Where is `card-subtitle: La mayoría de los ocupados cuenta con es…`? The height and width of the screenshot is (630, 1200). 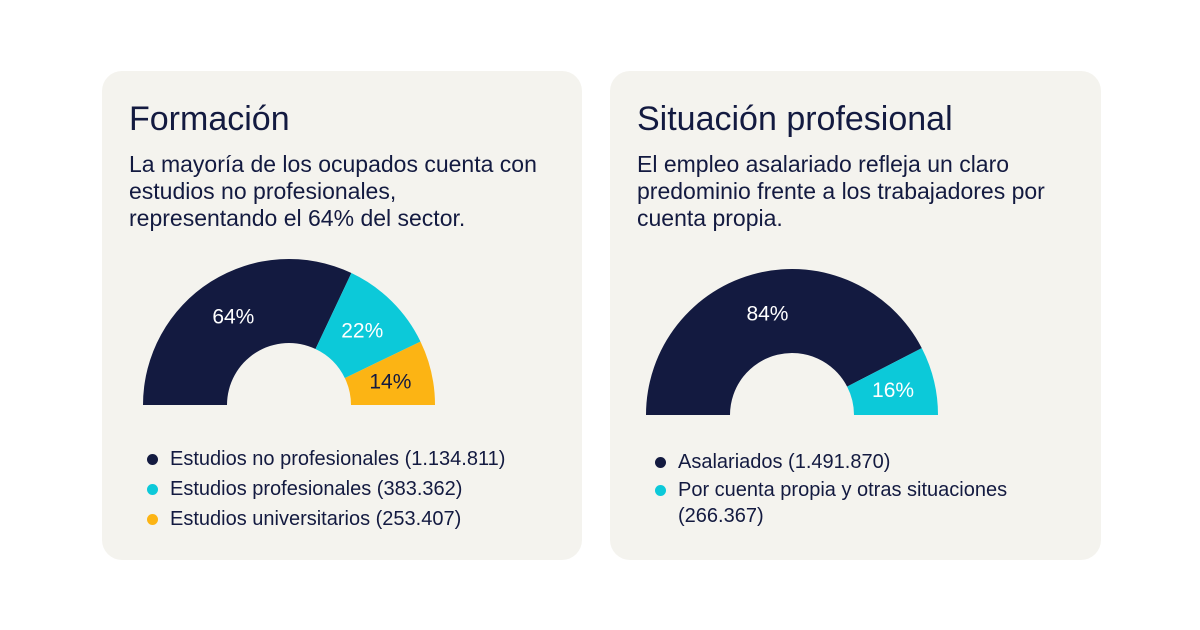
card-subtitle: La mayoría de los ocupados cuenta con es… is located at coordinates (333, 191).